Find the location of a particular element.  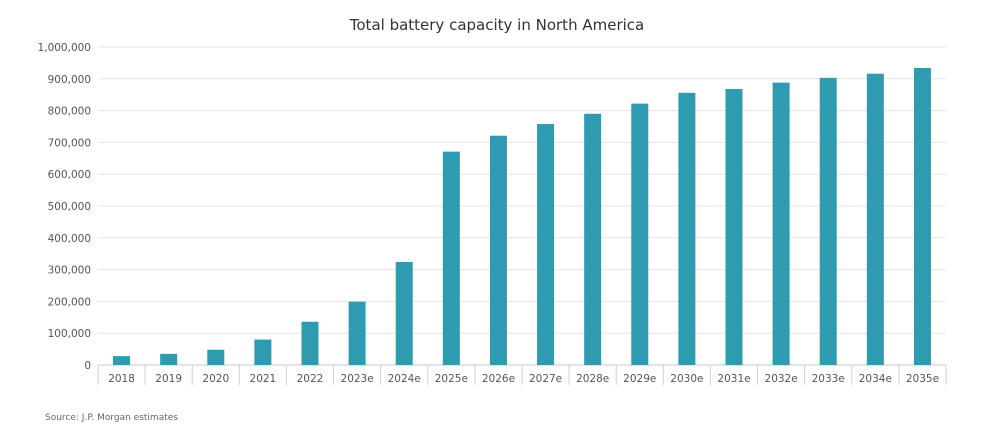

x-tick-label: 2030e is located at coordinates (686, 379).